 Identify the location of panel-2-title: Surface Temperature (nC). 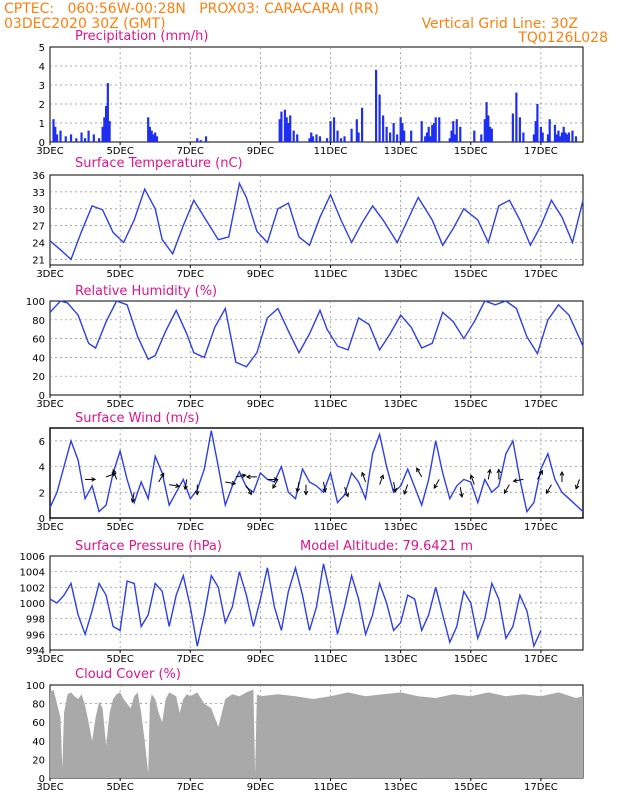
(159, 163).